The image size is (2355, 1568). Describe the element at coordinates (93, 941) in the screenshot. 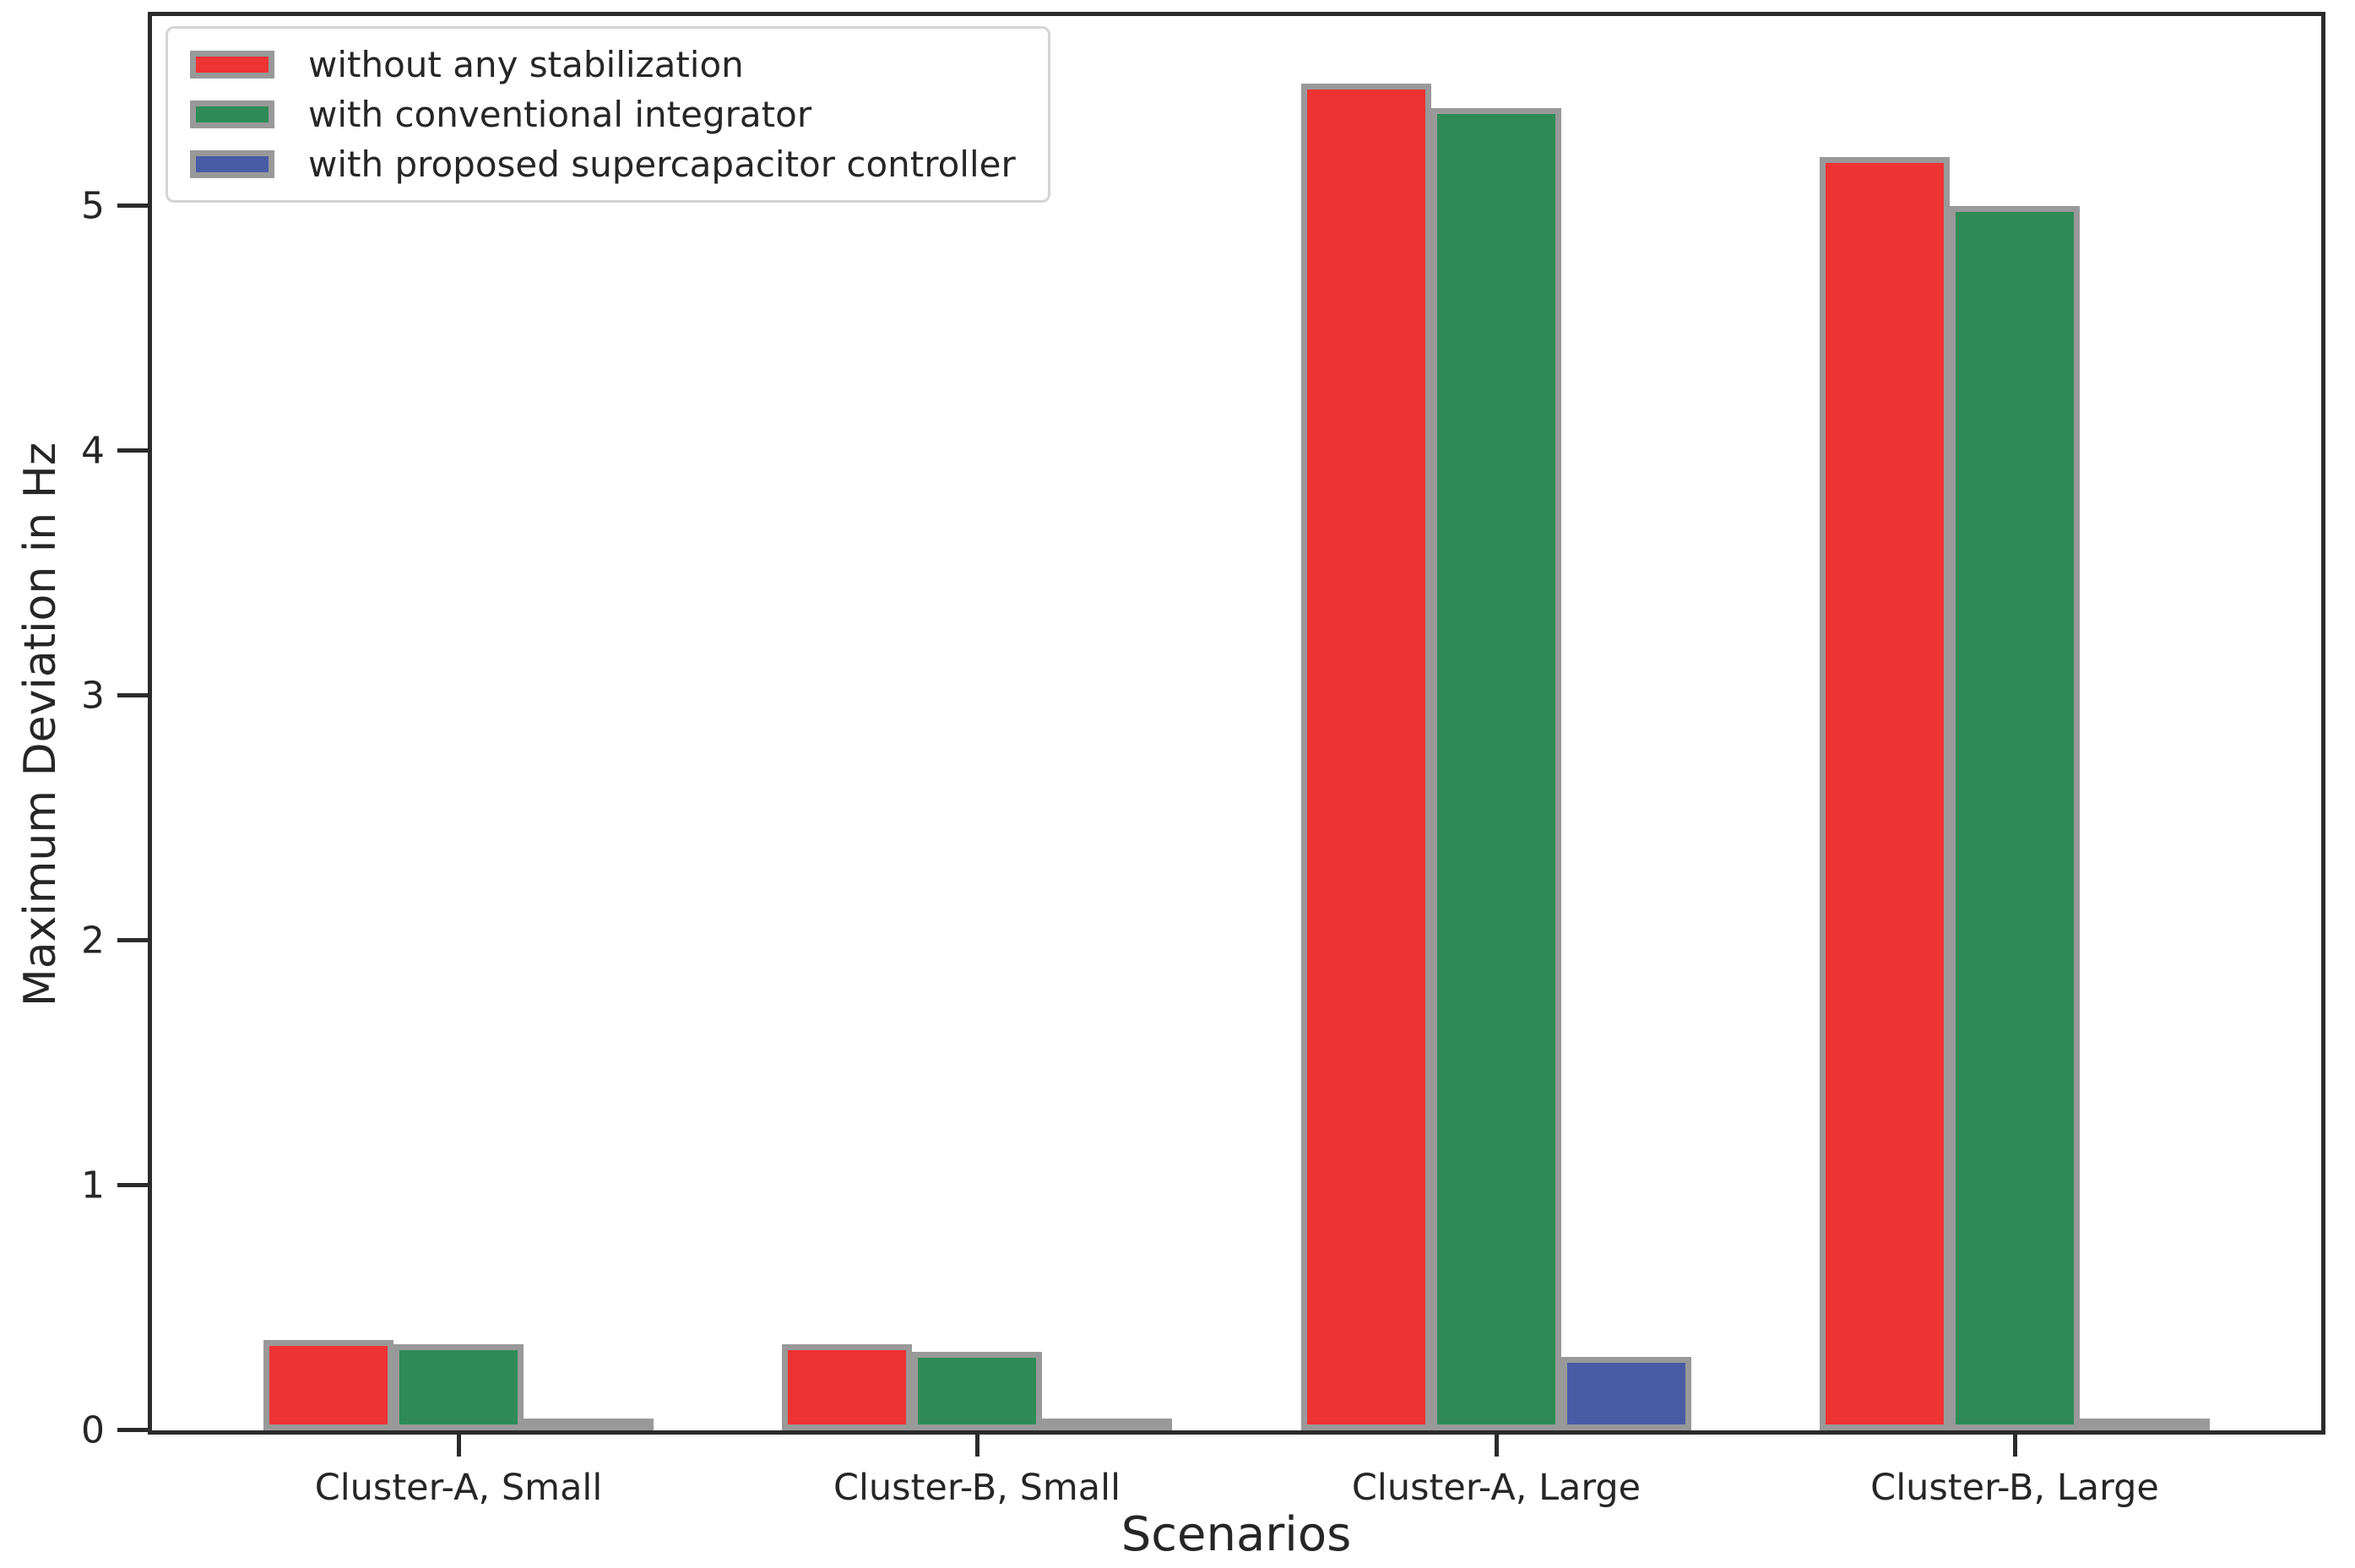

I see `y-tick-label: 2` at that location.